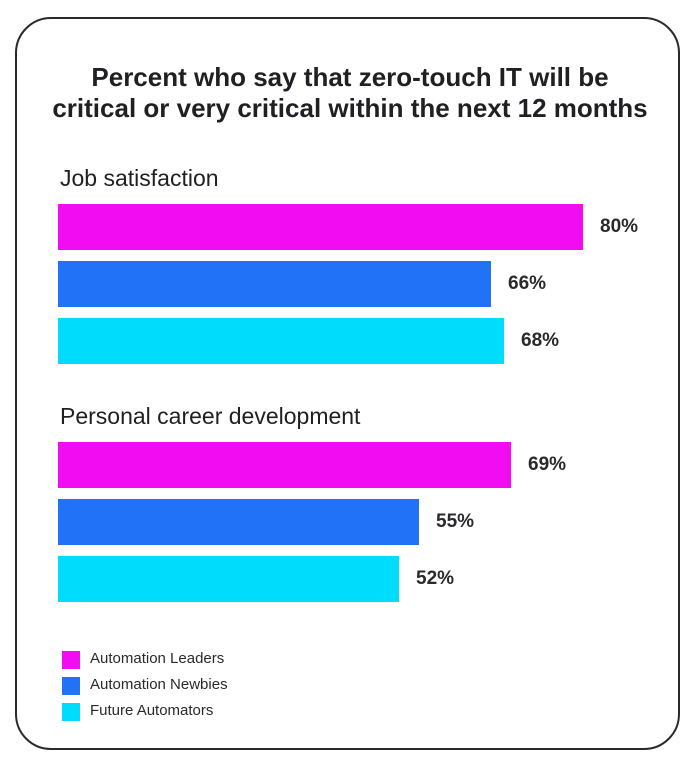  Describe the element at coordinates (157, 658) in the screenshot. I see `legend-label: Automation Leaders` at that location.